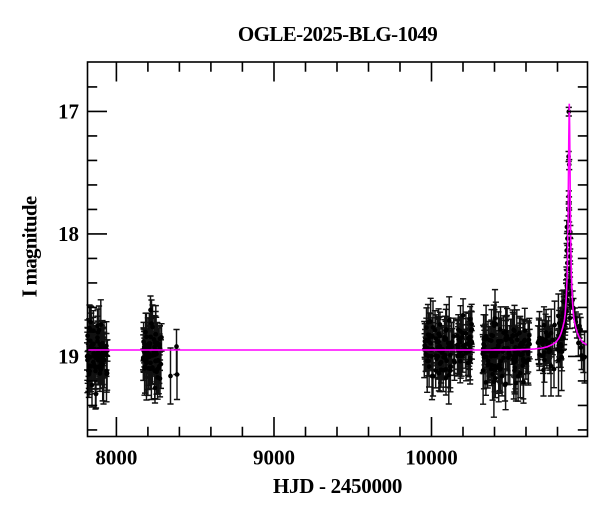 This screenshot has width=600, height=517. Describe the element at coordinates (68, 357) in the screenshot. I see `svg-text: 19` at that location.